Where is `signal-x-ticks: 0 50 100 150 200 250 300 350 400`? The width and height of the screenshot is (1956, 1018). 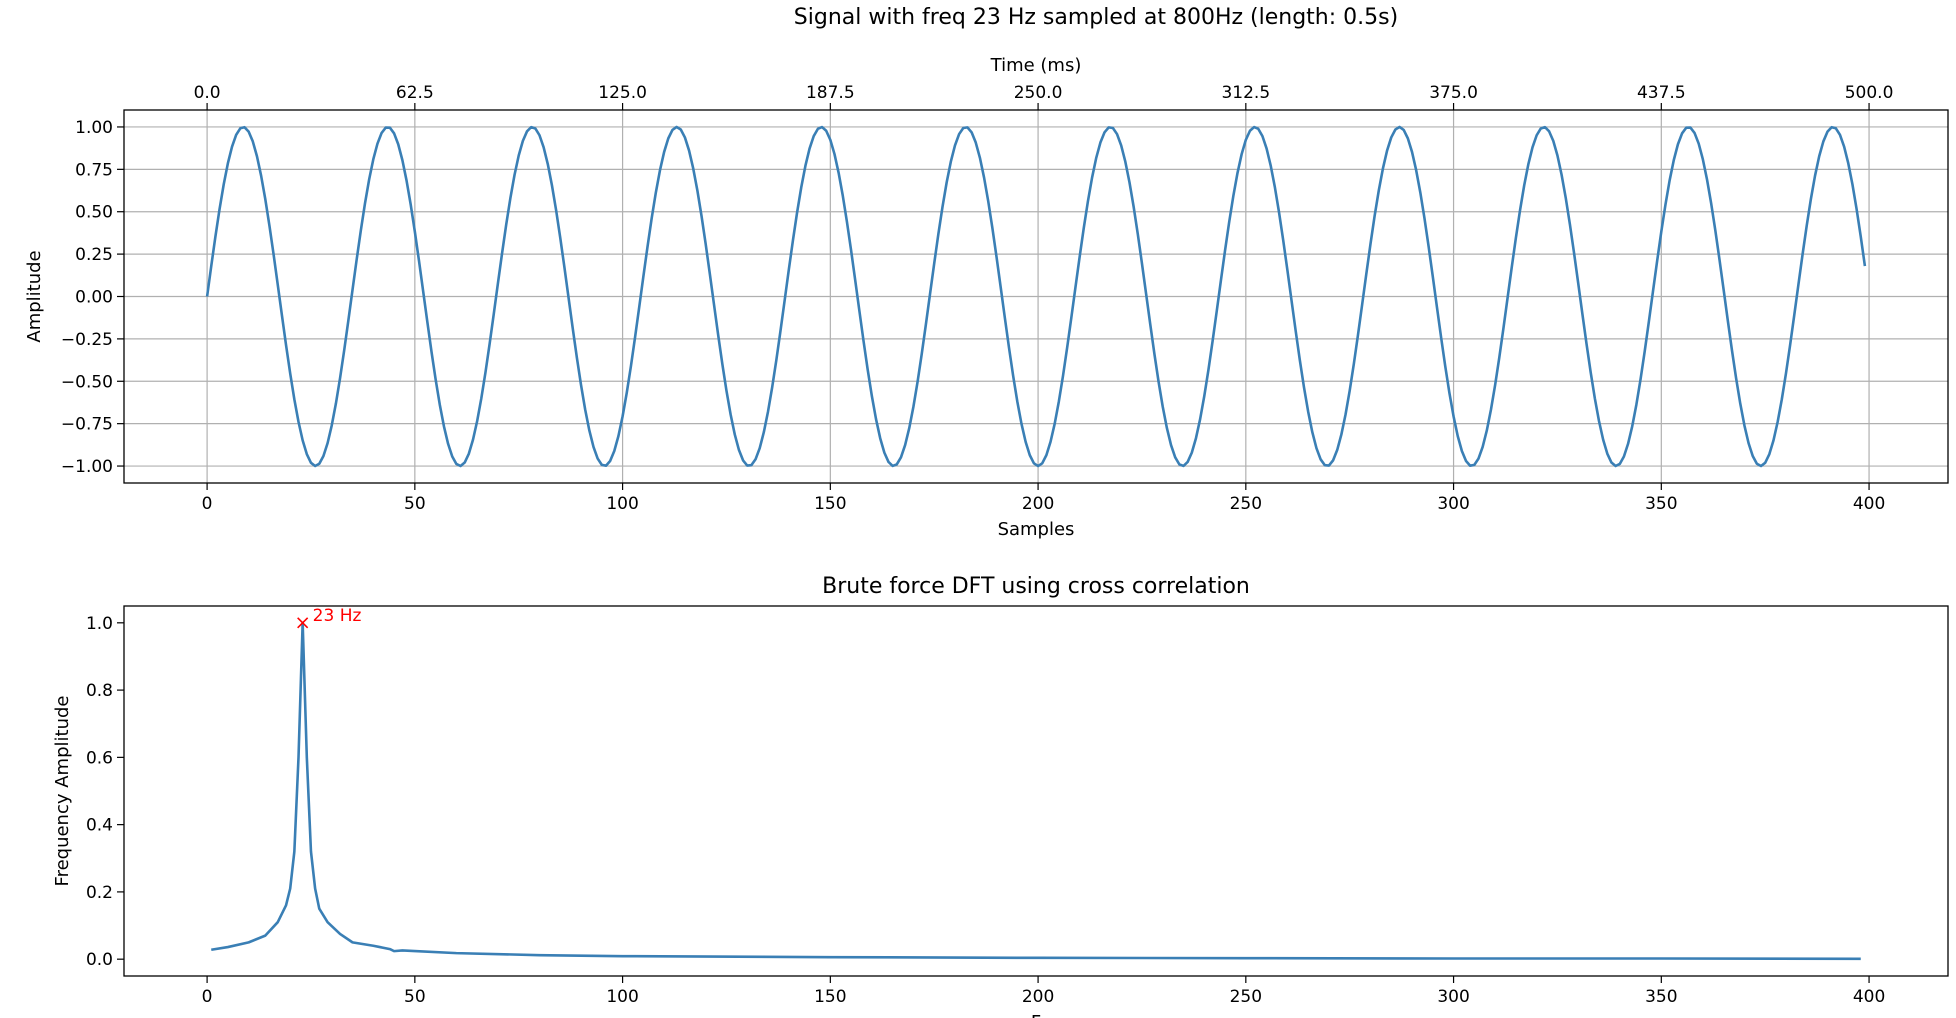
signal-x-ticks: 0 50 100 150 200 250 300 350 400 is located at coordinates (1043, 498).